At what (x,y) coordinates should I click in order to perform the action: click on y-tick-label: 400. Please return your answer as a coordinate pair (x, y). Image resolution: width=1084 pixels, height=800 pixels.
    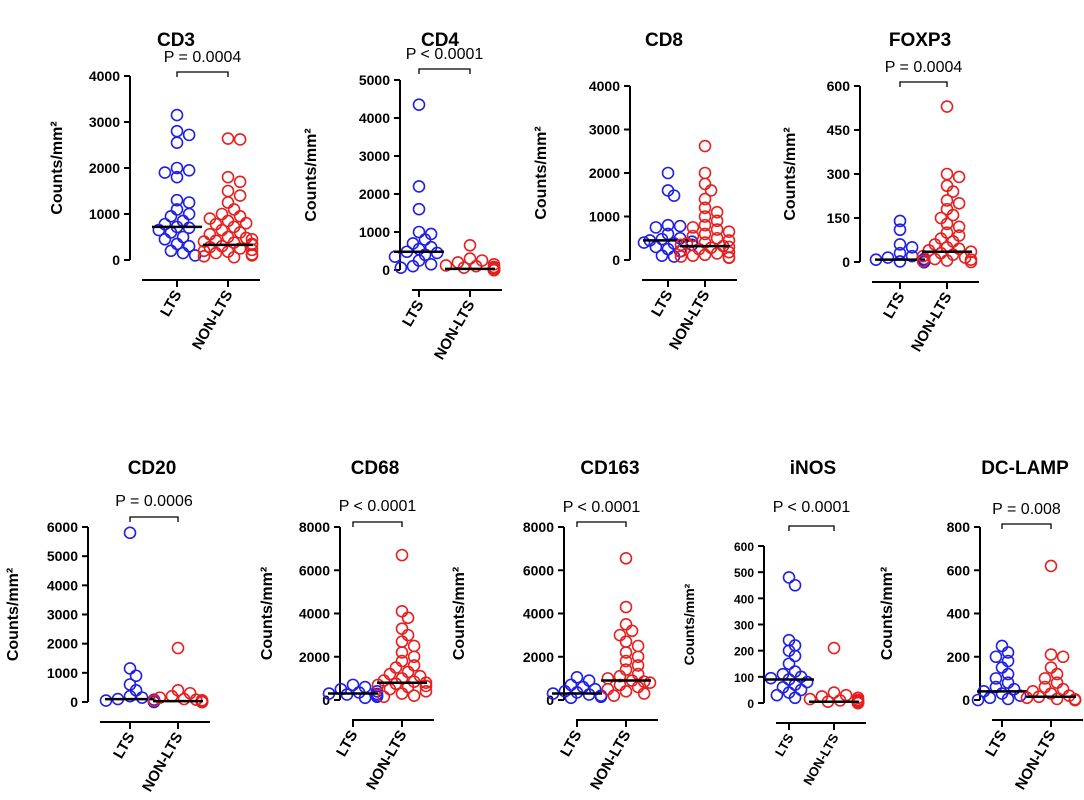
    Looking at the image, I should click on (959, 614).